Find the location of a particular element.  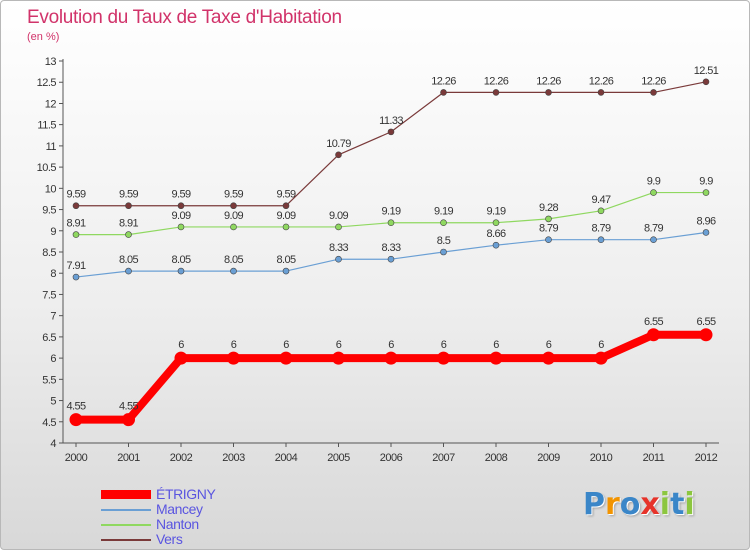

logo-letter: x is located at coordinates (650, 504).